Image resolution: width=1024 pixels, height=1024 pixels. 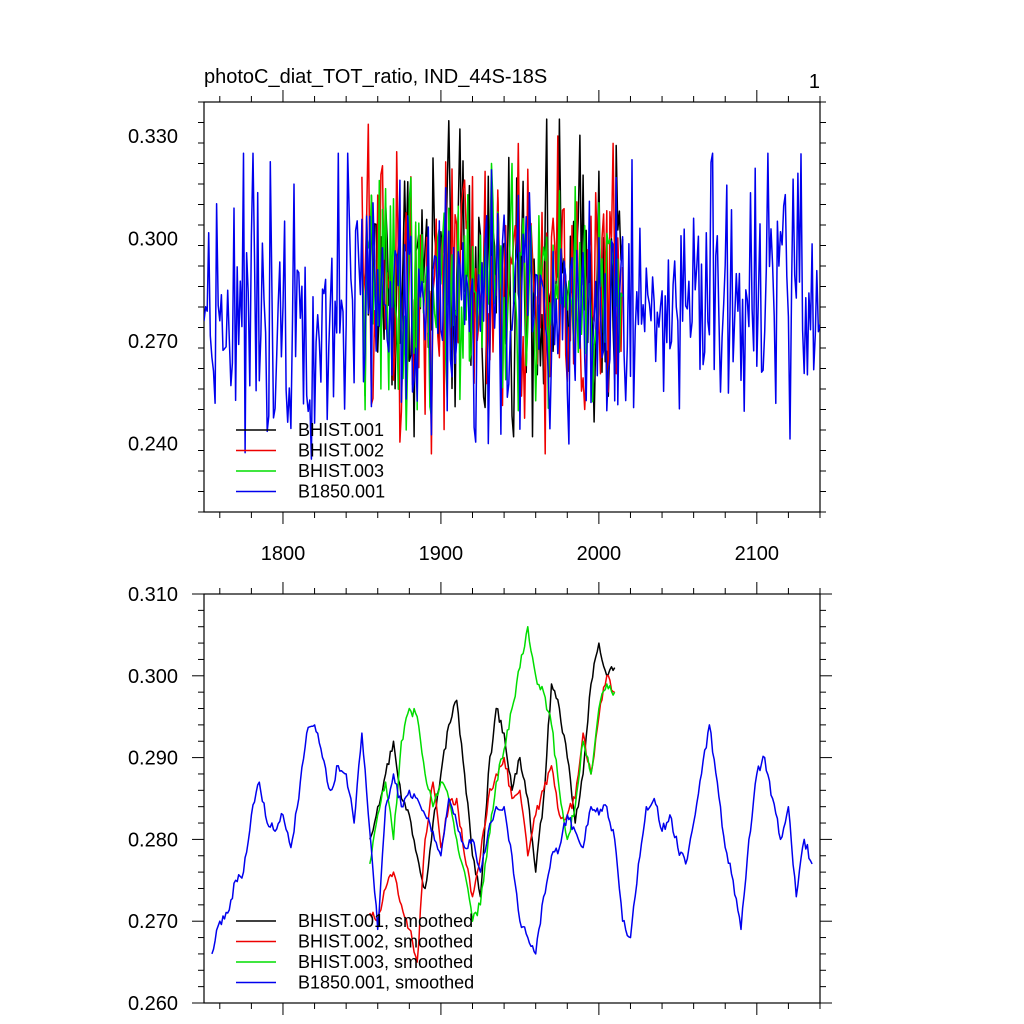 I want to click on x-tick-label: 1800, so click(x=283, y=554).